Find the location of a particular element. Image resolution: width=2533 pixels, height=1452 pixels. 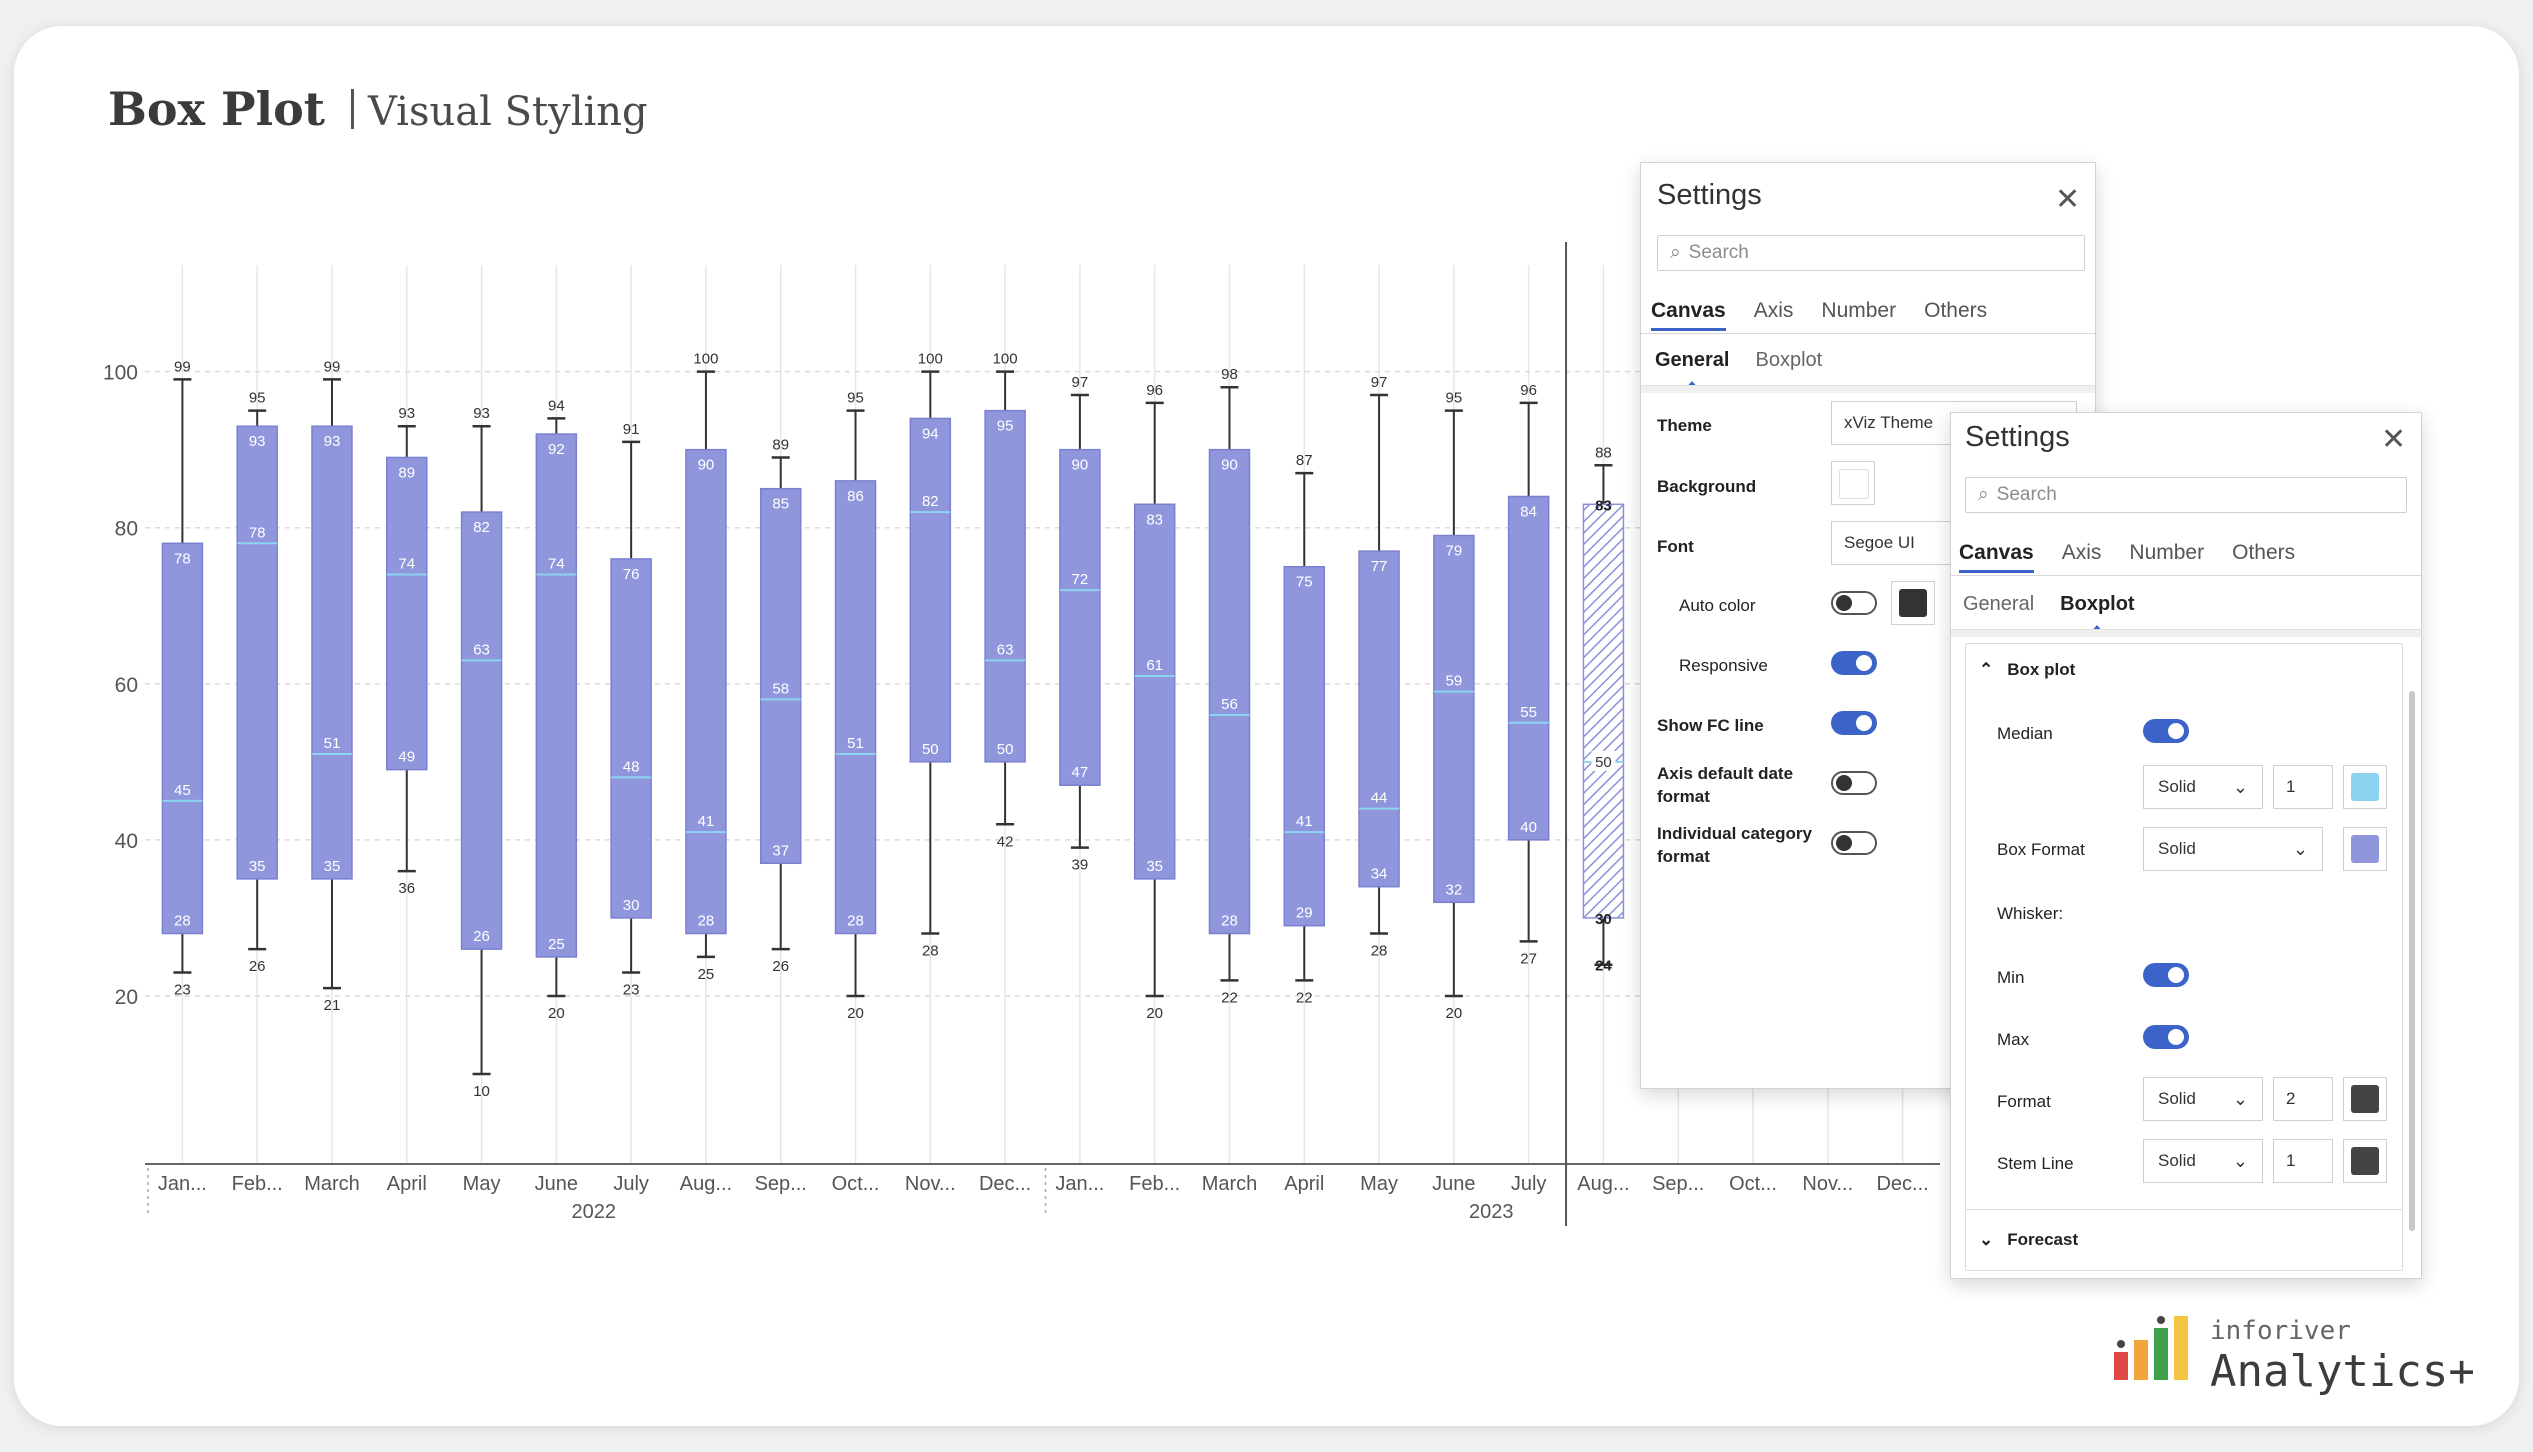

min-label: 27 is located at coordinates (1528, 958).